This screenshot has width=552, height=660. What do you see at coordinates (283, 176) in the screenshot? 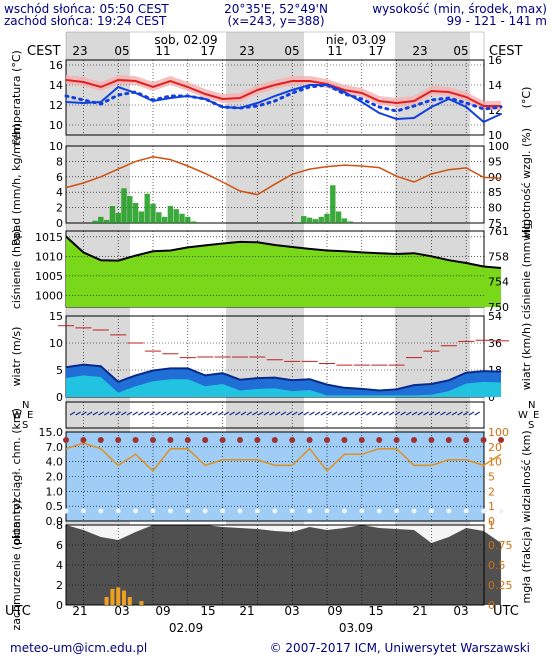
I see `humidity-line` at bounding box center [283, 176].